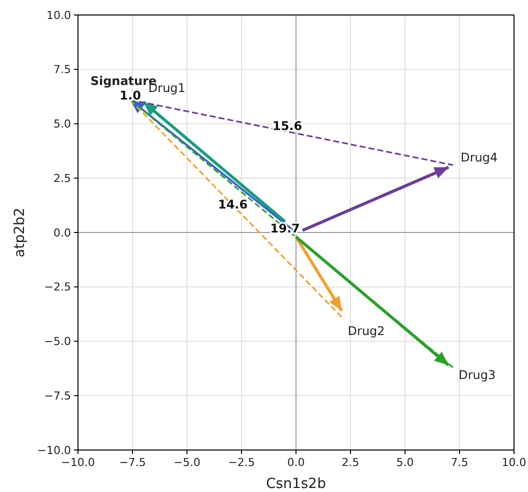  I want to click on x-tick-label: 7.5, so click(459, 462).